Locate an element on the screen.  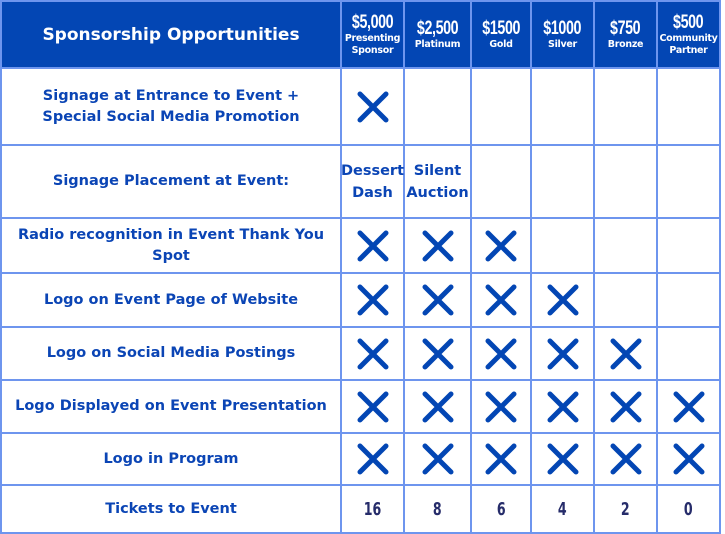
ticket-count-cell: 6 is located at coordinates (502, 510).